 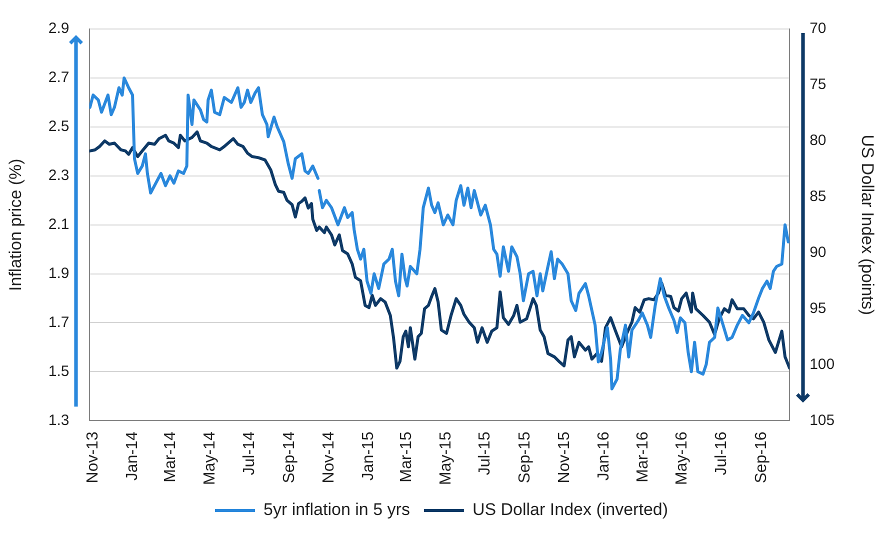 What do you see at coordinates (643, 457) in the screenshot?
I see `x-tick-label: Mar-16` at bounding box center [643, 457].